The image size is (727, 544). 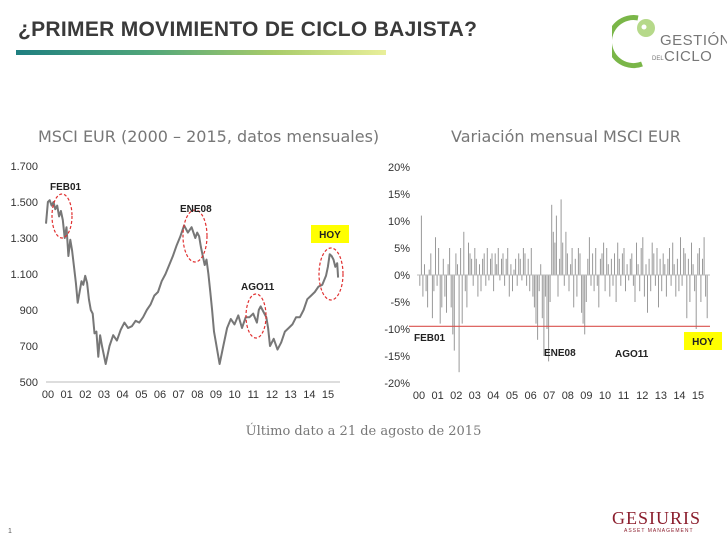 I want to click on chart2-annotation-label: AGO11, so click(x=632, y=354).